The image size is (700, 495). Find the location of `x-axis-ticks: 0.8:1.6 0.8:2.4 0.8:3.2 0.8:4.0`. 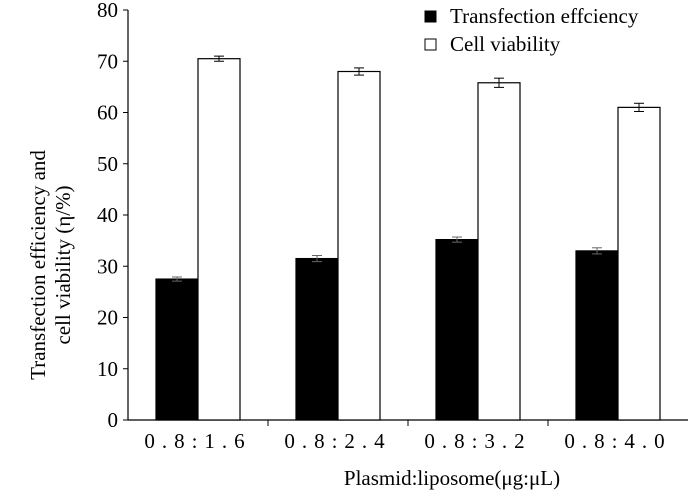

x-axis-ticks: 0.8:1.6 0.8:2.4 0.8:3.2 0.8:4.0 is located at coordinates (407, 436).